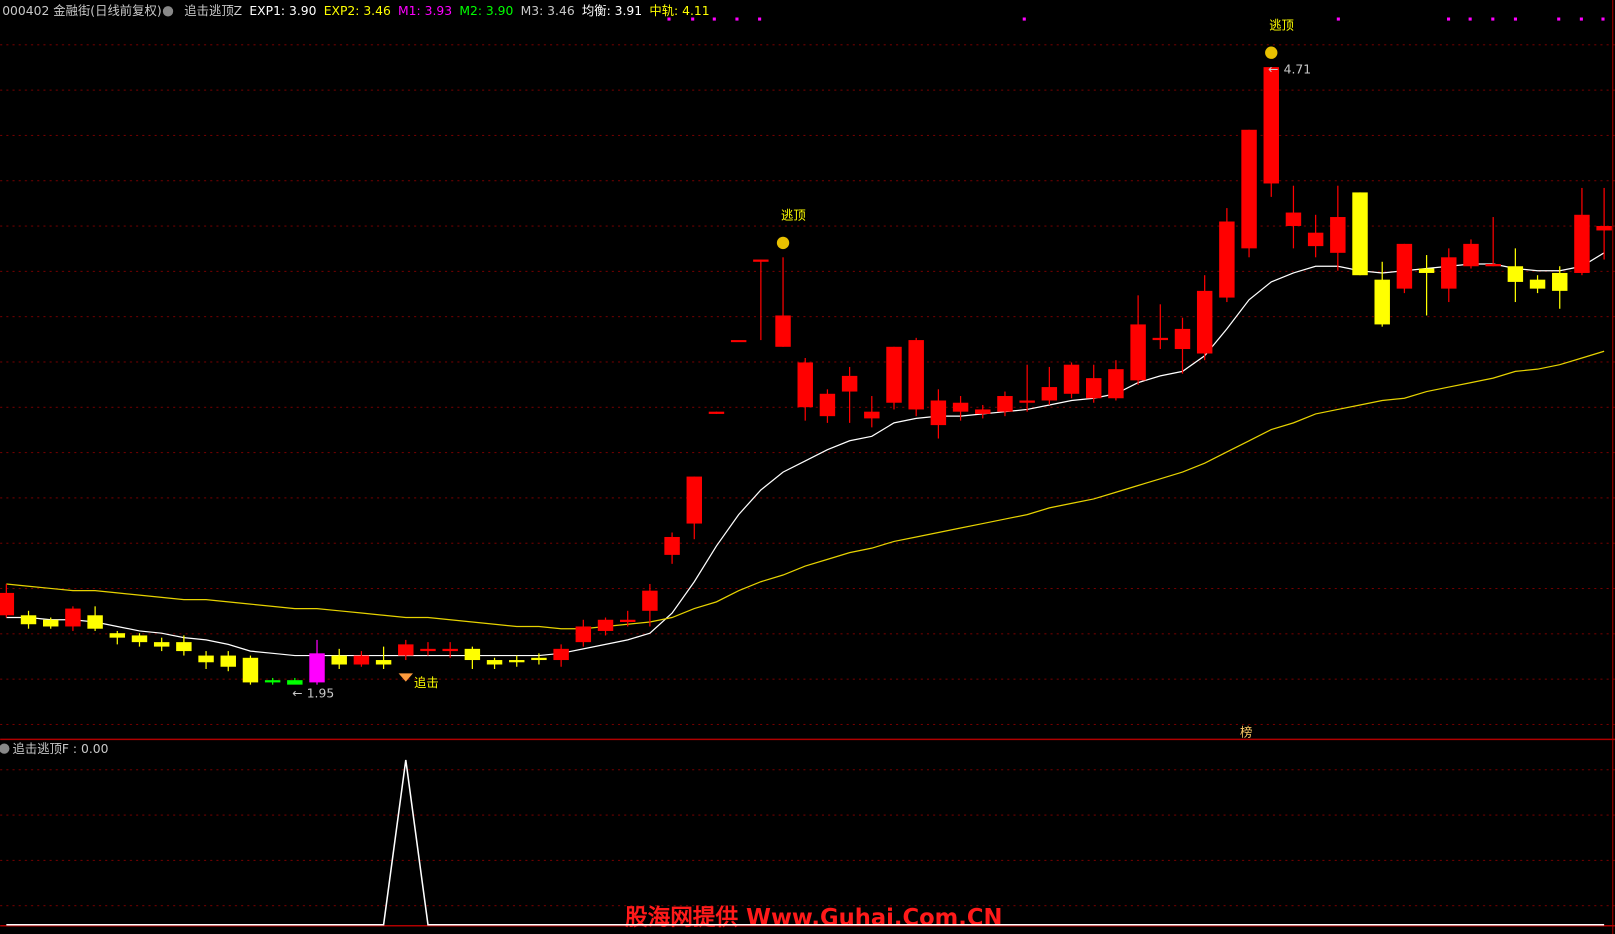 The image size is (1615, 934). Describe the element at coordinates (282, 11) in the screenshot. I see `header-item: EXP1: 3.90` at that location.